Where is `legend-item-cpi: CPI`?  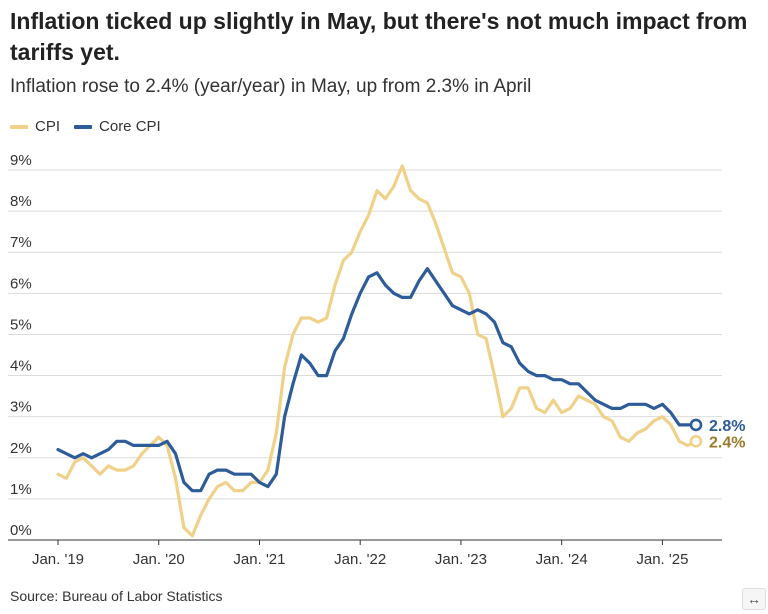
legend-item-cpi: CPI is located at coordinates (35, 126).